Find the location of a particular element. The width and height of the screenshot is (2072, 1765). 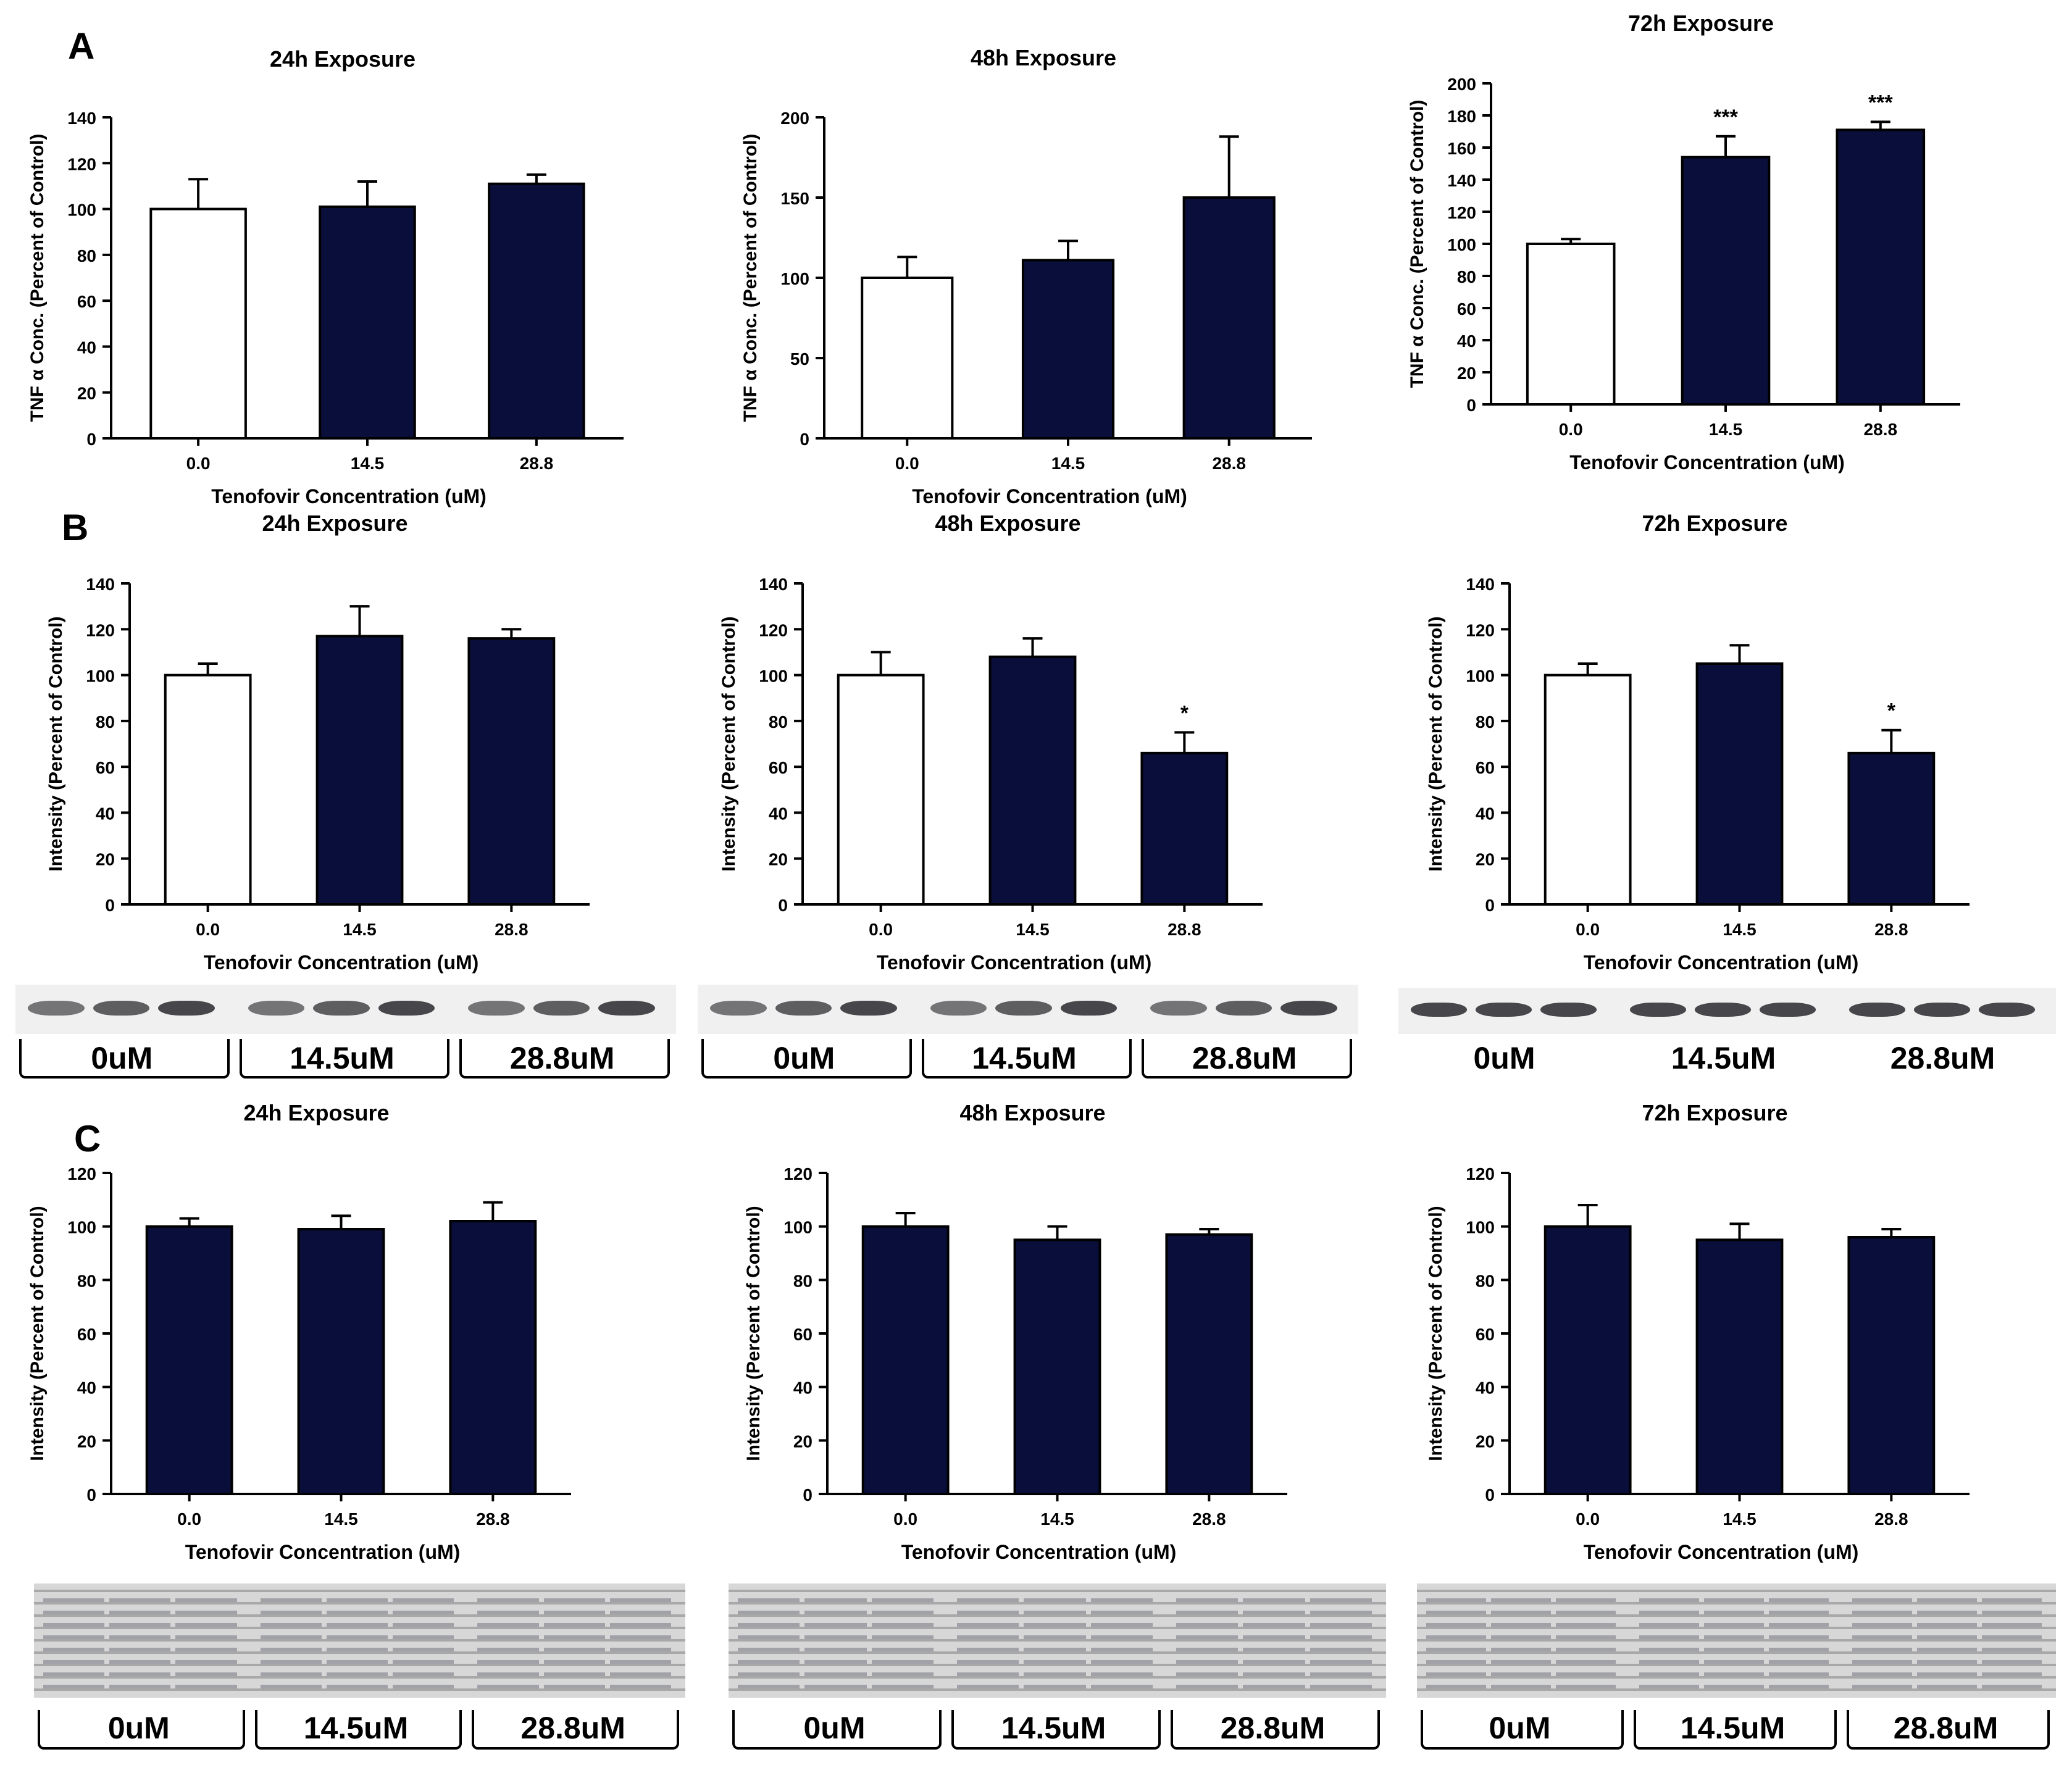

c2-ytick-label: 60 is located at coordinates (803, 1334).